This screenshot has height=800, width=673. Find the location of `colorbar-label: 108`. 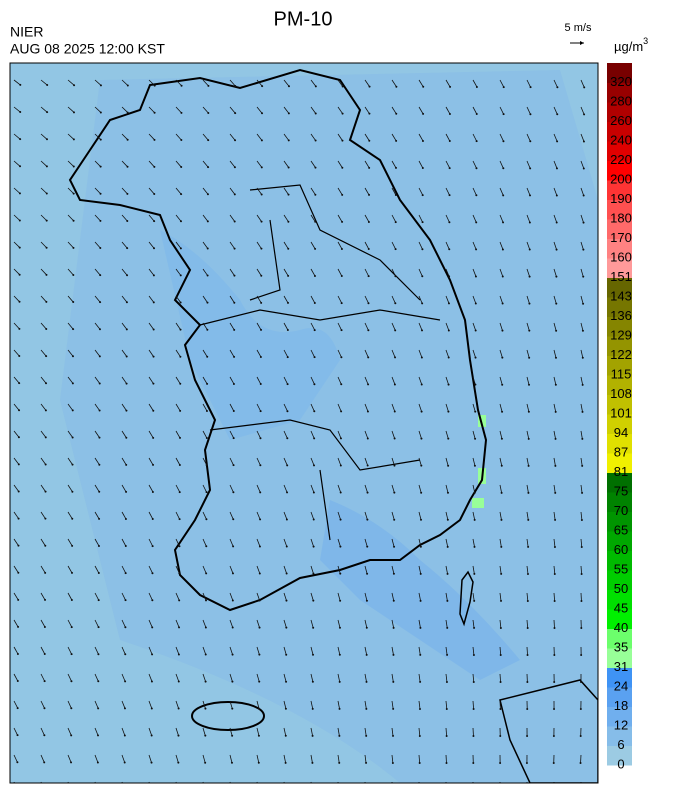

colorbar-label: 108 is located at coordinates (621, 393).